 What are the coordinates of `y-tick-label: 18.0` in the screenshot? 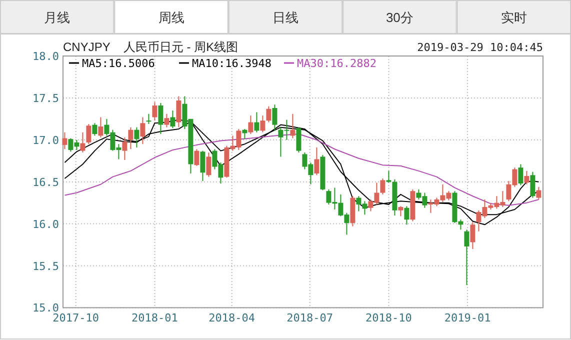 It's located at (45, 56).